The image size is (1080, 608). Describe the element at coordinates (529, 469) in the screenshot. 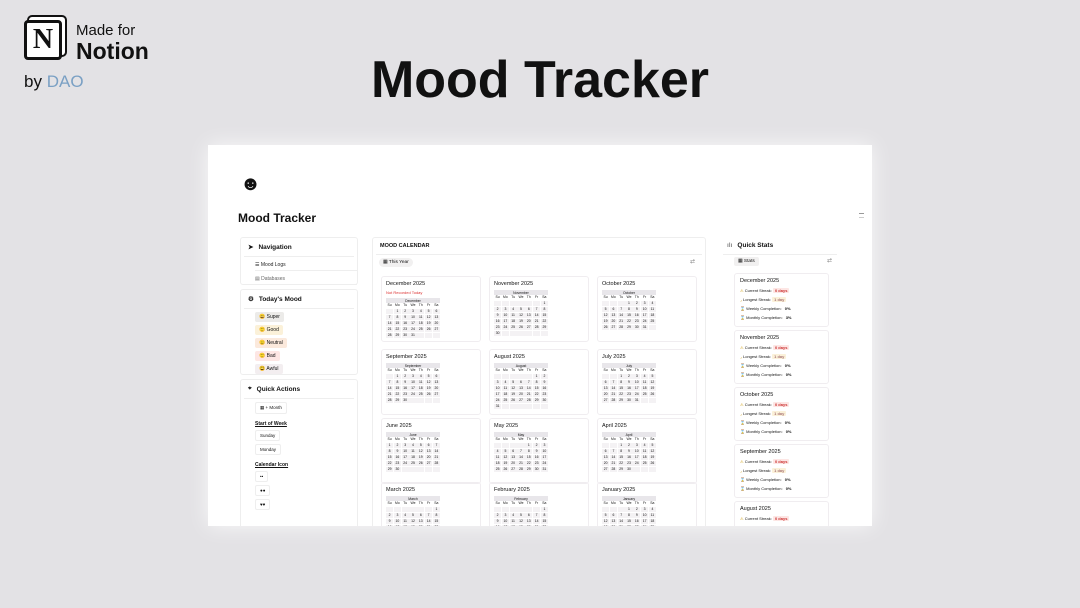

I see `day-cell: 29` at that location.